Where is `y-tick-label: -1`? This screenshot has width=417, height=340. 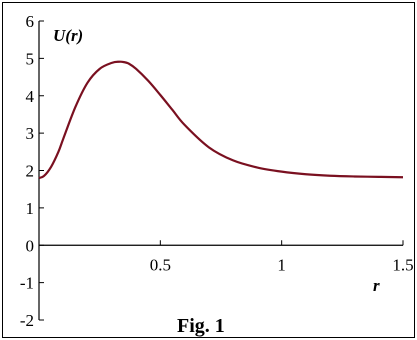
y-tick-label: -1 is located at coordinates (27, 283).